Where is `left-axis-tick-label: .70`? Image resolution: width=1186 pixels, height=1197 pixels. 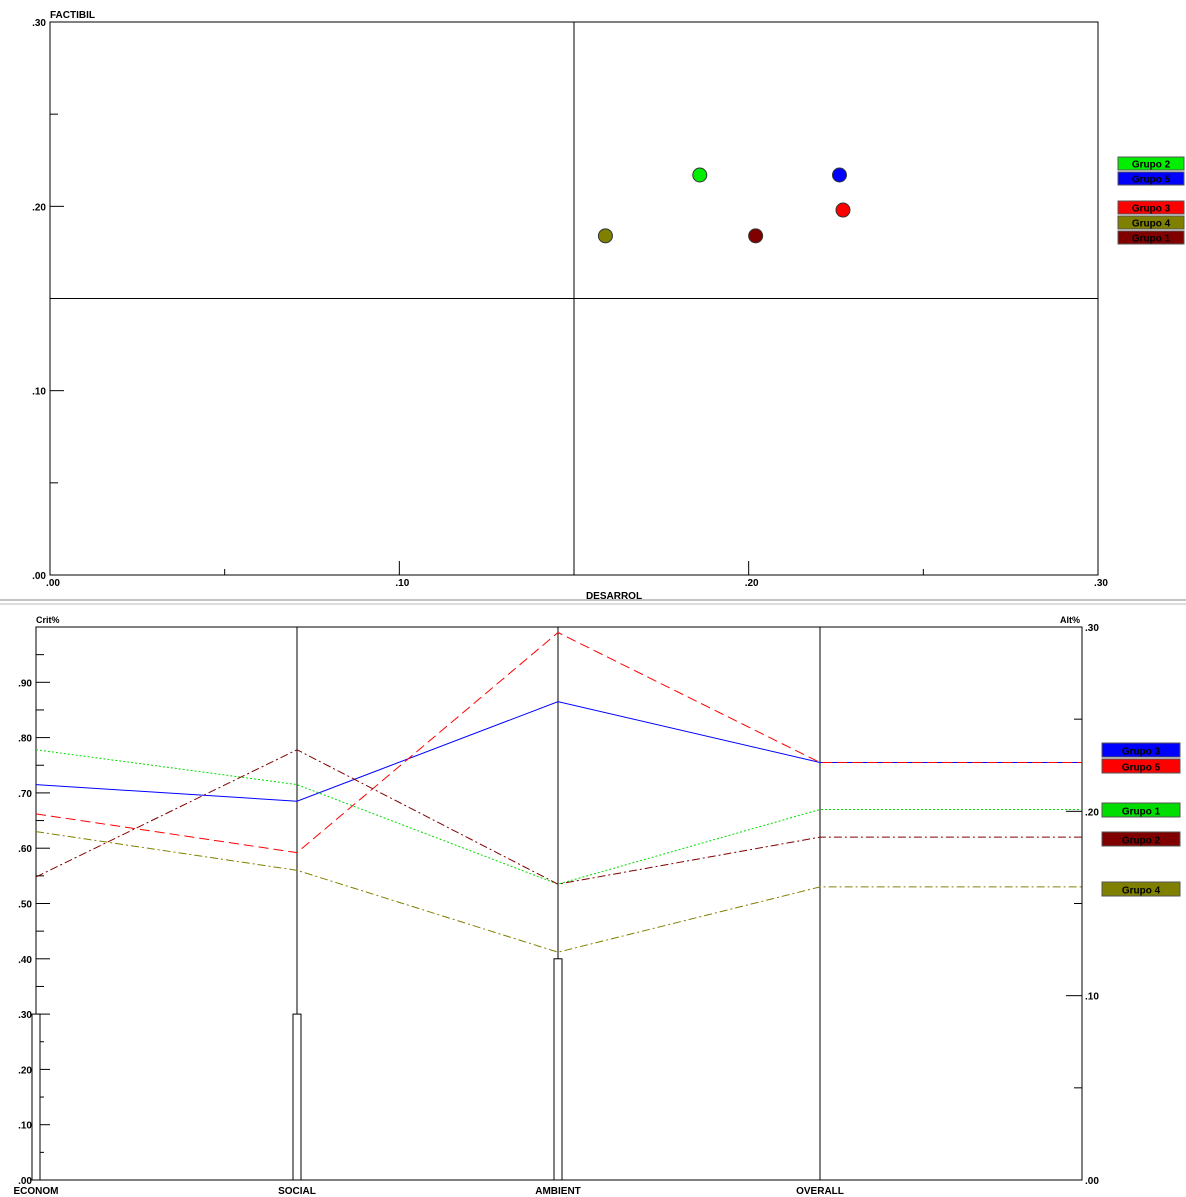
left-axis-tick-label: .70 is located at coordinates (25, 794).